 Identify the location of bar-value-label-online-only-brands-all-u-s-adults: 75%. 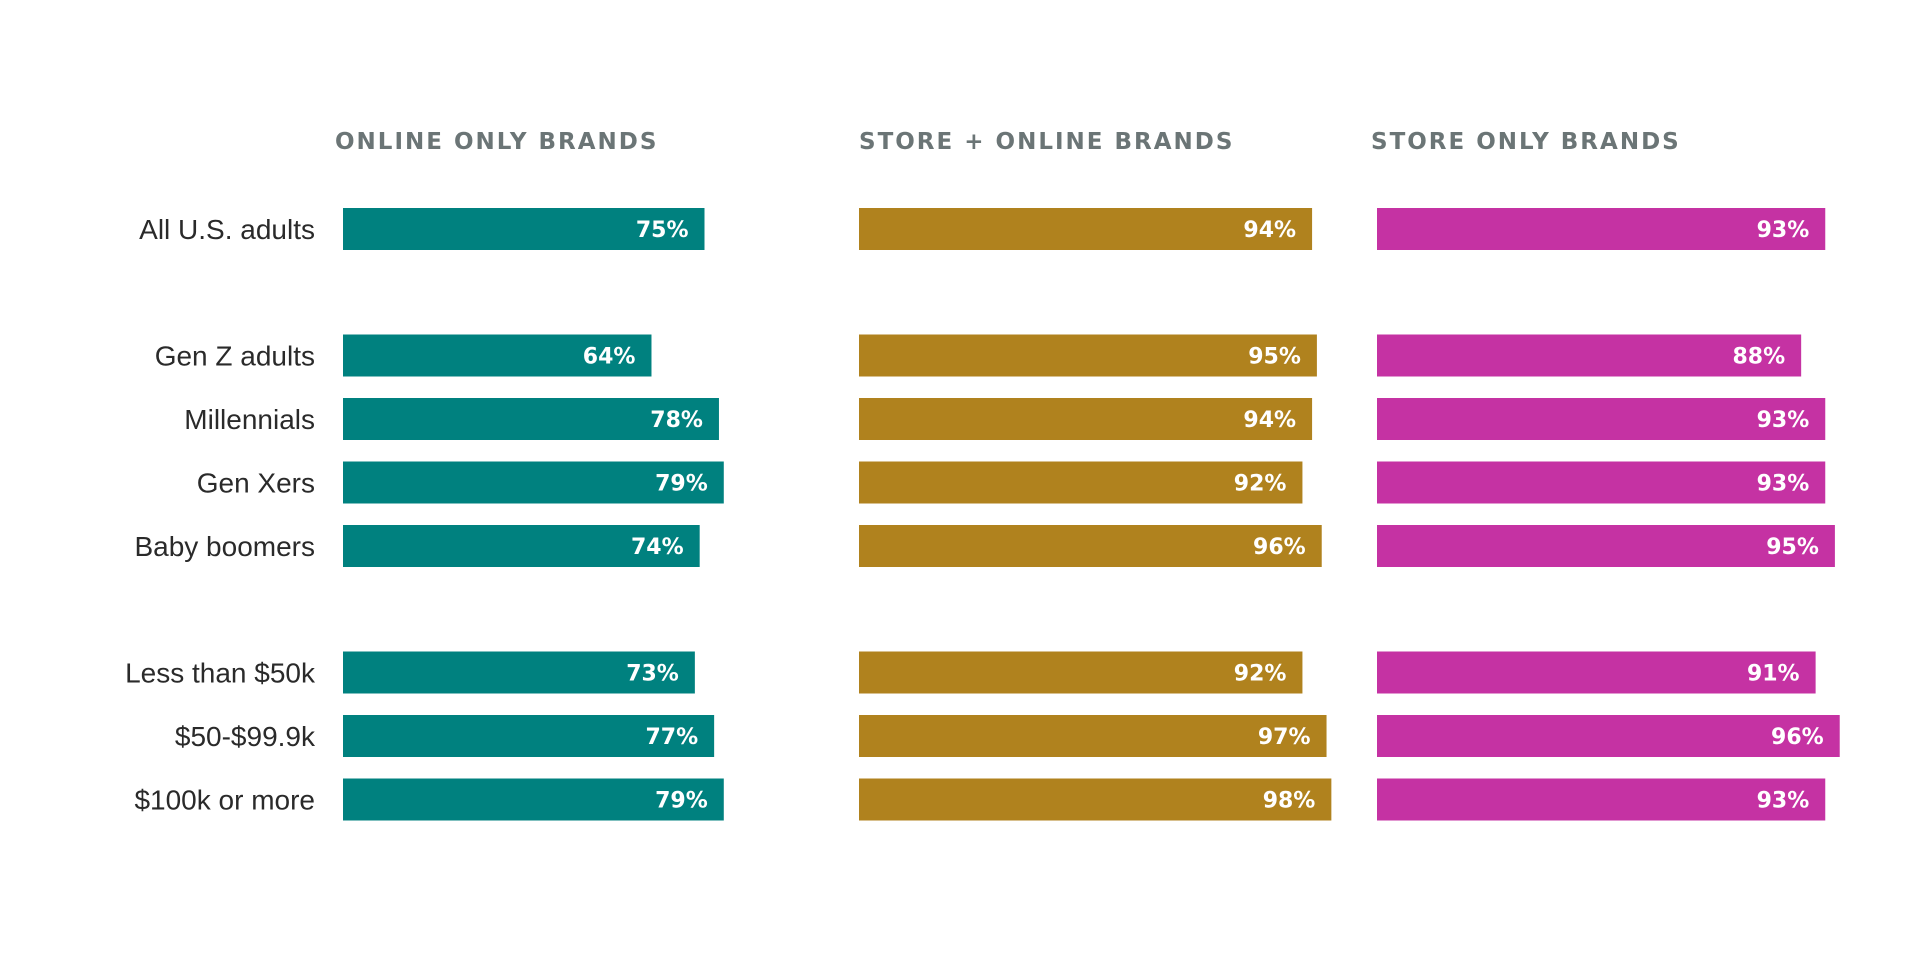
(662, 230).